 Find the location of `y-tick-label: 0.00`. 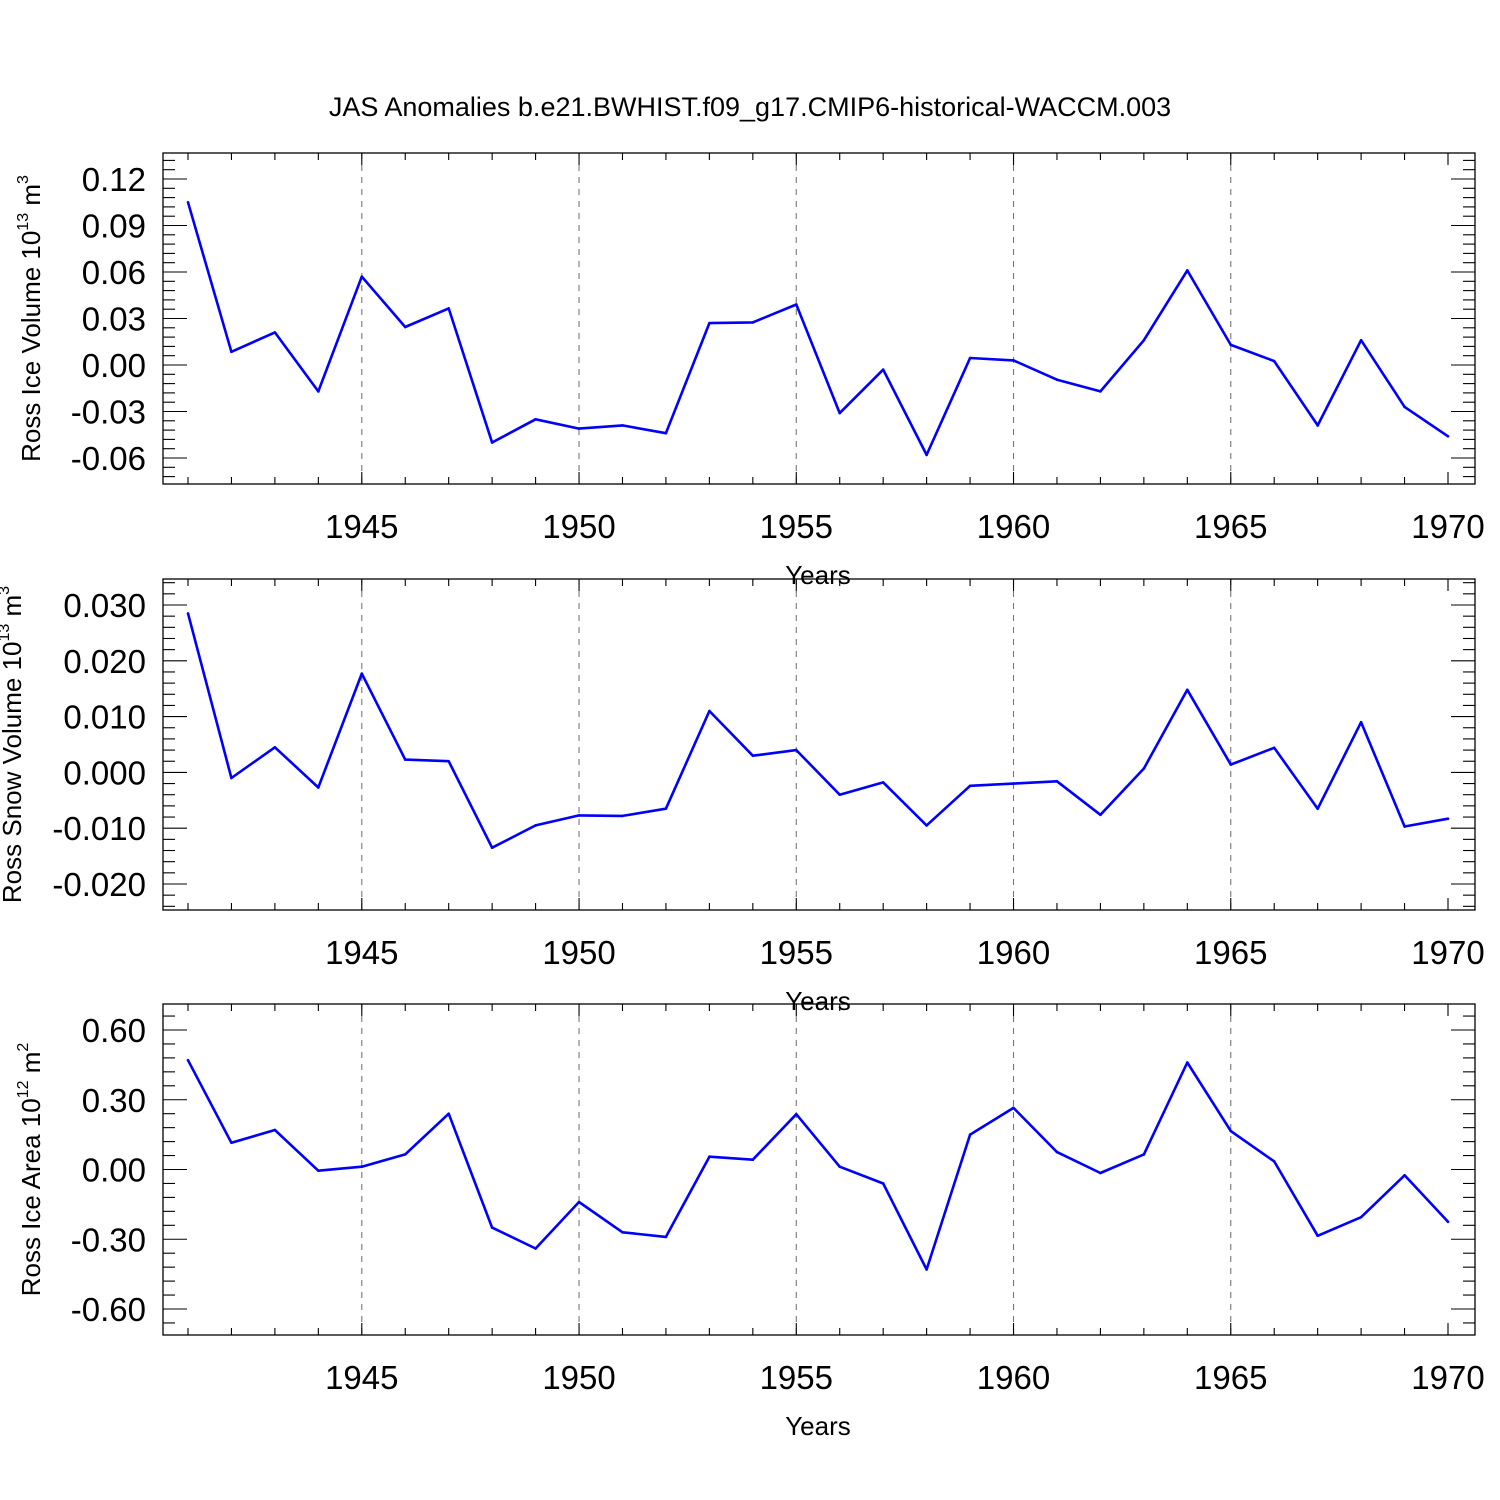

y-tick-label: 0.00 is located at coordinates (114, 1170).